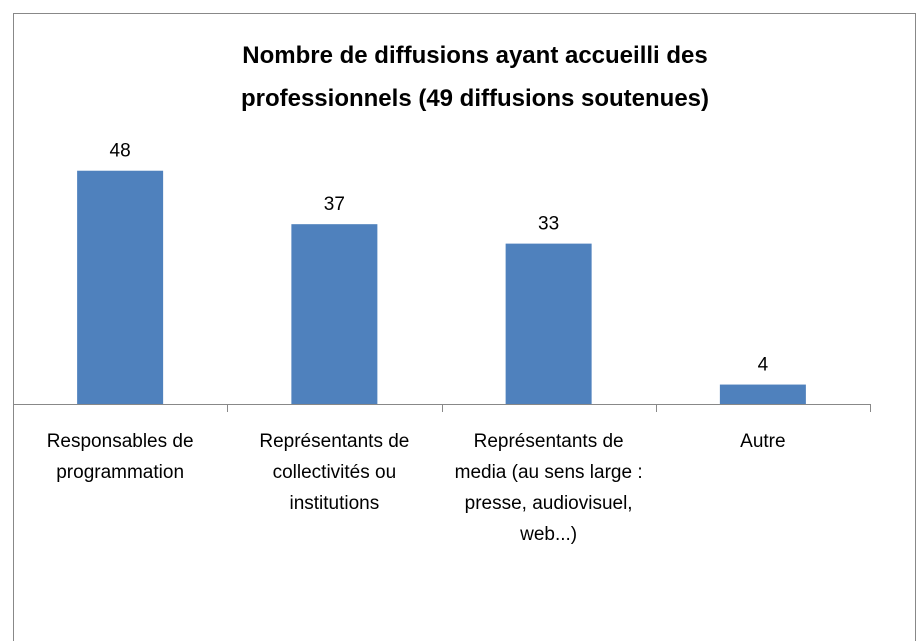  I want to click on data-label: 4, so click(763, 365).